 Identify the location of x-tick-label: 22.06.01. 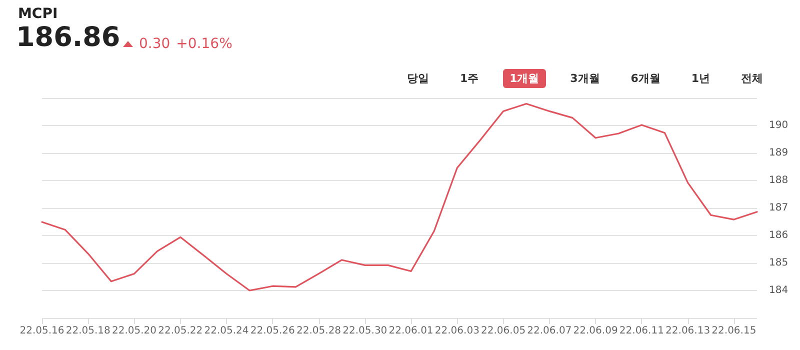
(411, 331).